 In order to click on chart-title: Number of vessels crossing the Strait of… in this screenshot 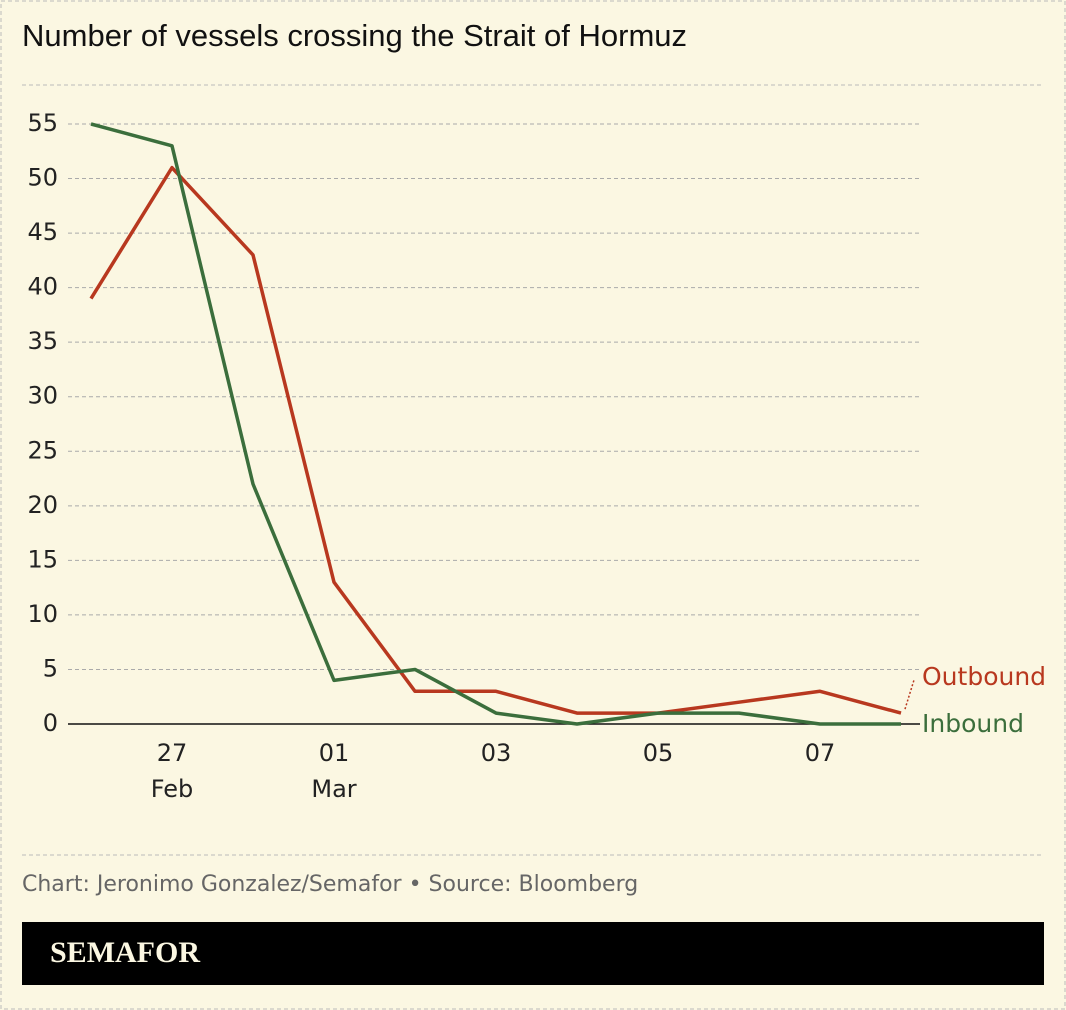, I will do `click(354, 35)`.